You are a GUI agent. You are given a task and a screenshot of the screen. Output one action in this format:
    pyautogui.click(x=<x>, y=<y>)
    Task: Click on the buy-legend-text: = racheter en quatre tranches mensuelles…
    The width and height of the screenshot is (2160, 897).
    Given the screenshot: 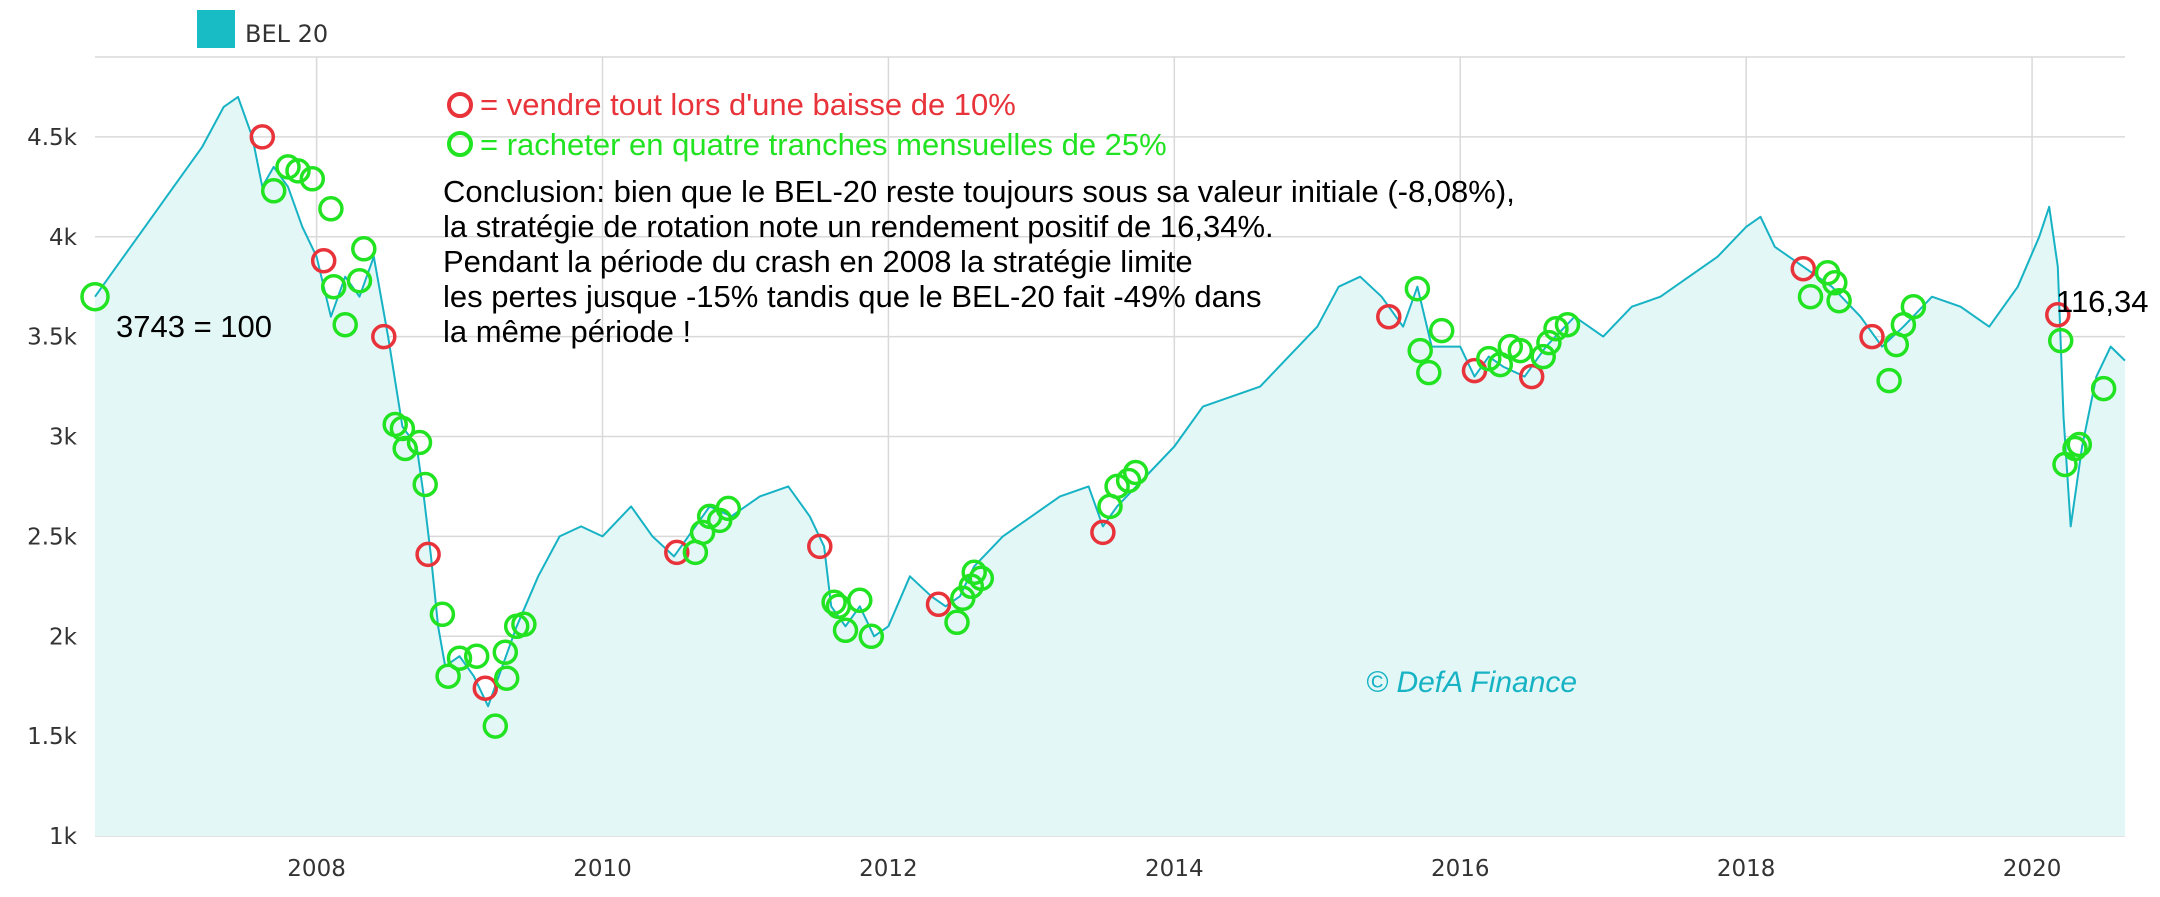 What is the action you would take?
    pyautogui.click(x=823, y=144)
    